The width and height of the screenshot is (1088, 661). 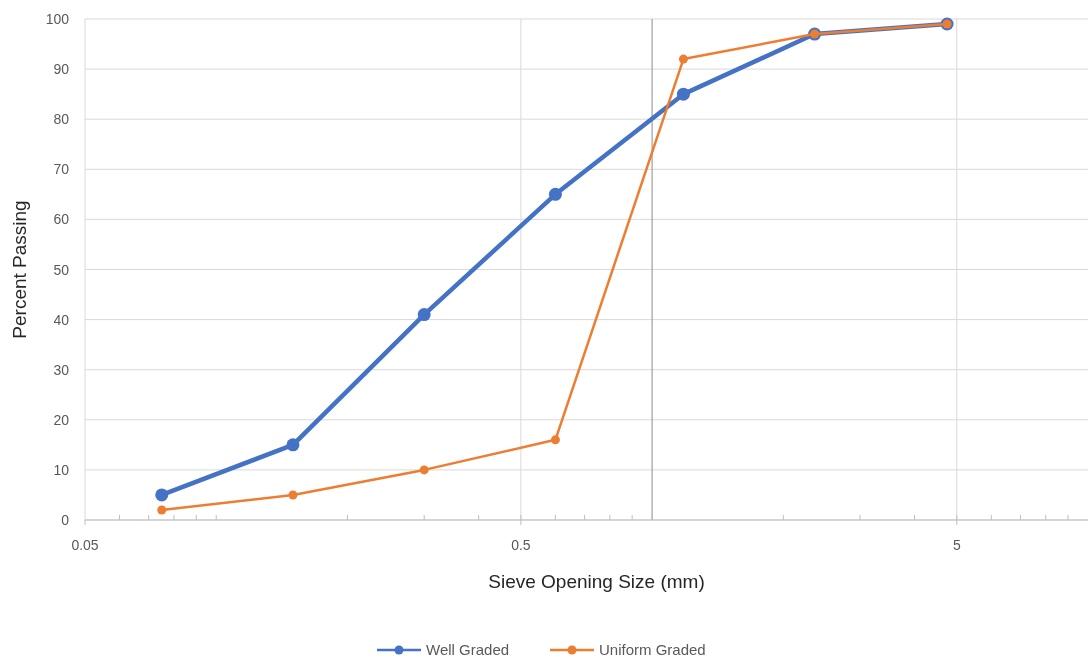 What do you see at coordinates (61, 419) in the screenshot?
I see `y-tick-label: 20` at bounding box center [61, 419].